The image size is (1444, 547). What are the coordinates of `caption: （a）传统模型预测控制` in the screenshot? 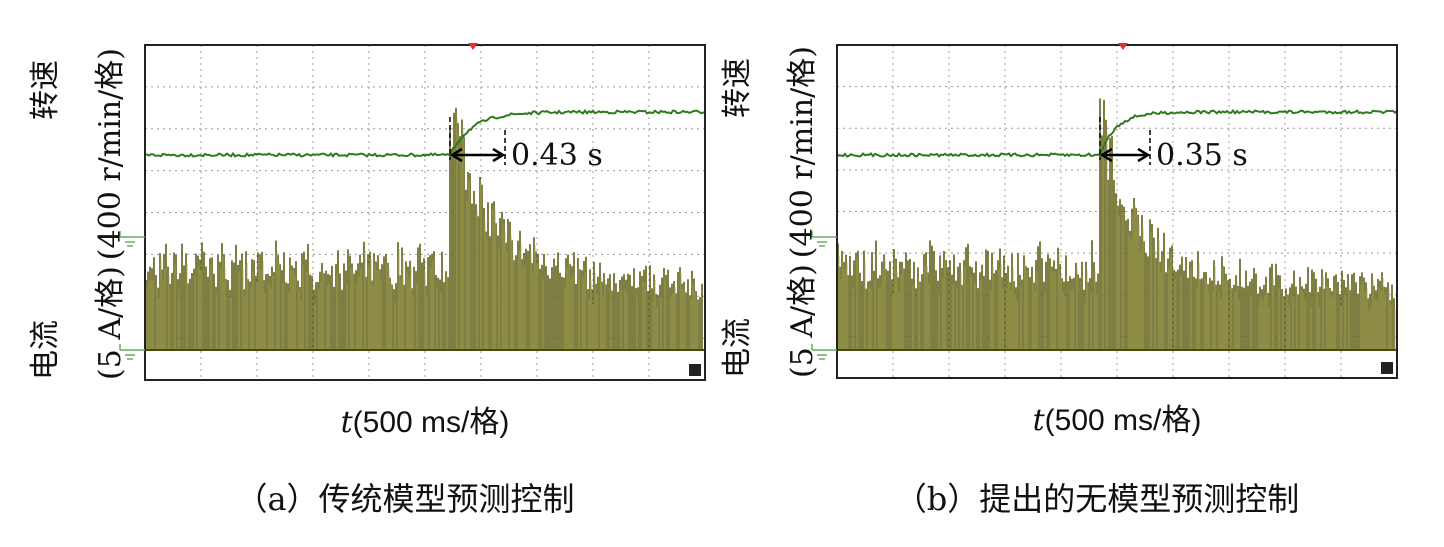 It's located at (404, 499).